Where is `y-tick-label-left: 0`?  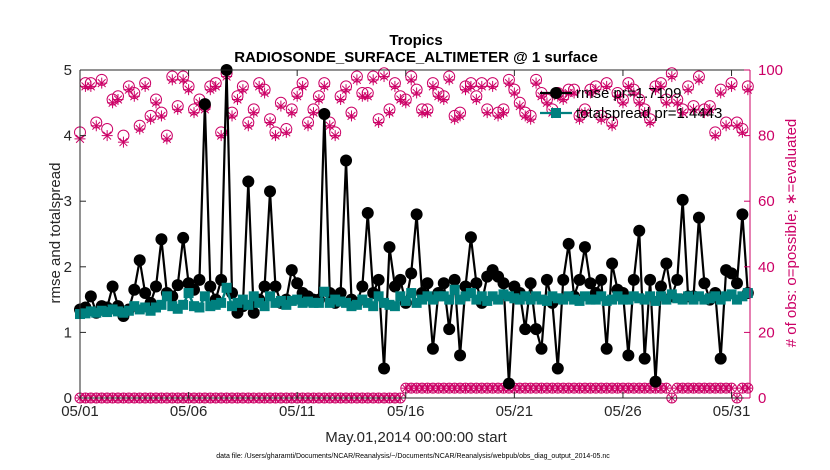 y-tick-label-left: 0 is located at coordinates (68, 398).